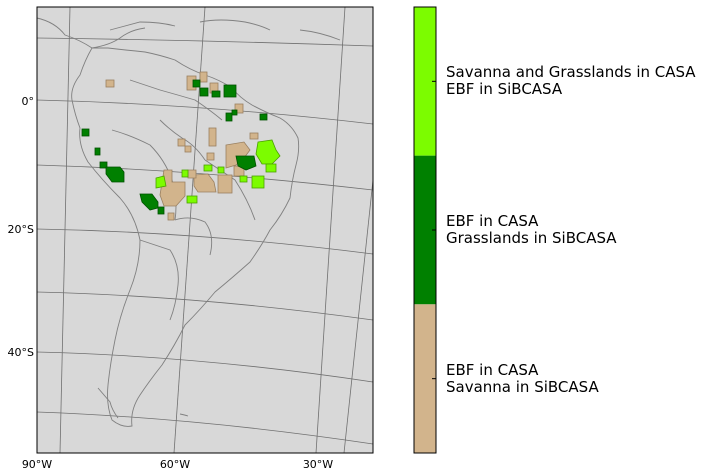 This screenshot has width=703, height=476. What do you see at coordinates (21, 352) in the screenshot?
I see `latitude-label: 40°S` at bounding box center [21, 352].